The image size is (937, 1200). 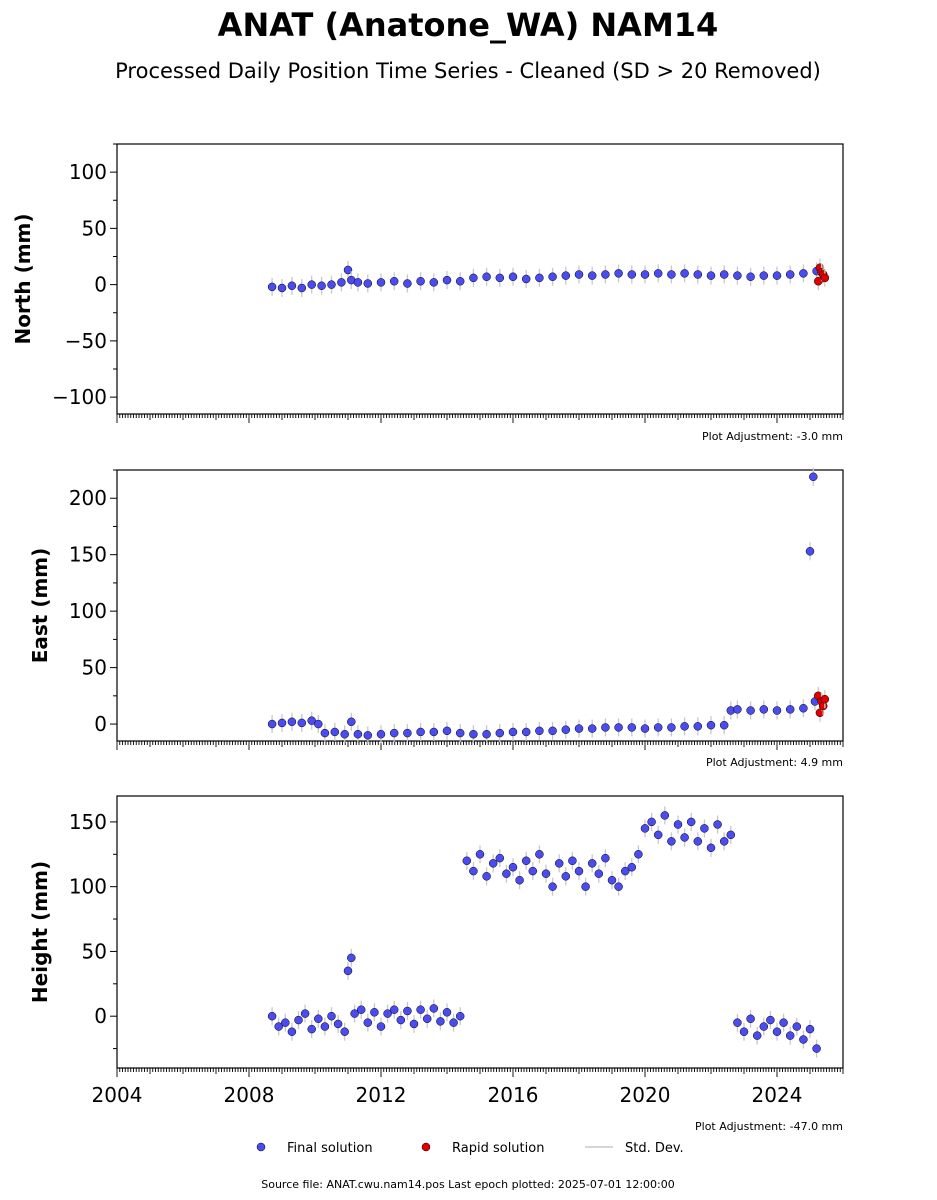 I want to click on y-tick-label-east: 0, so click(x=100, y=724).